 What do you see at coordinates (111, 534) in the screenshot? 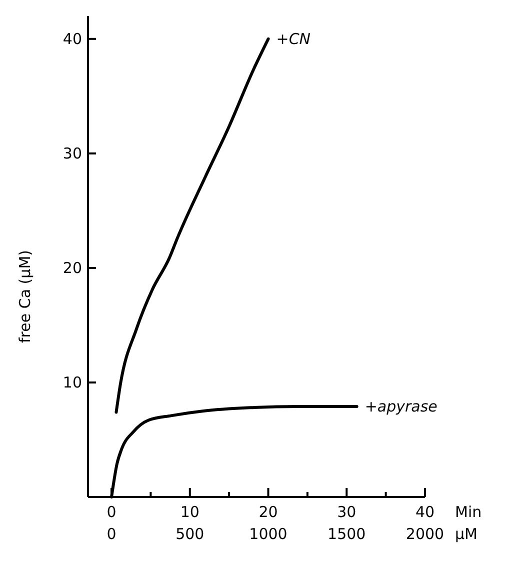
I see `x2-tick-label: 0` at bounding box center [111, 534].